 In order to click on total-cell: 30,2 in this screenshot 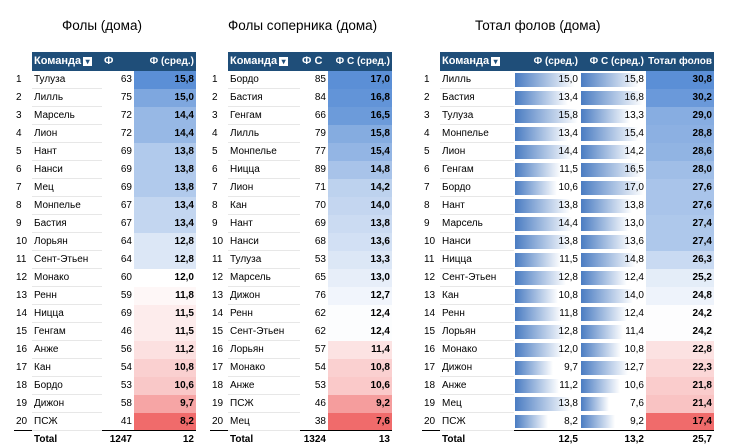, I will do `click(680, 98)`.